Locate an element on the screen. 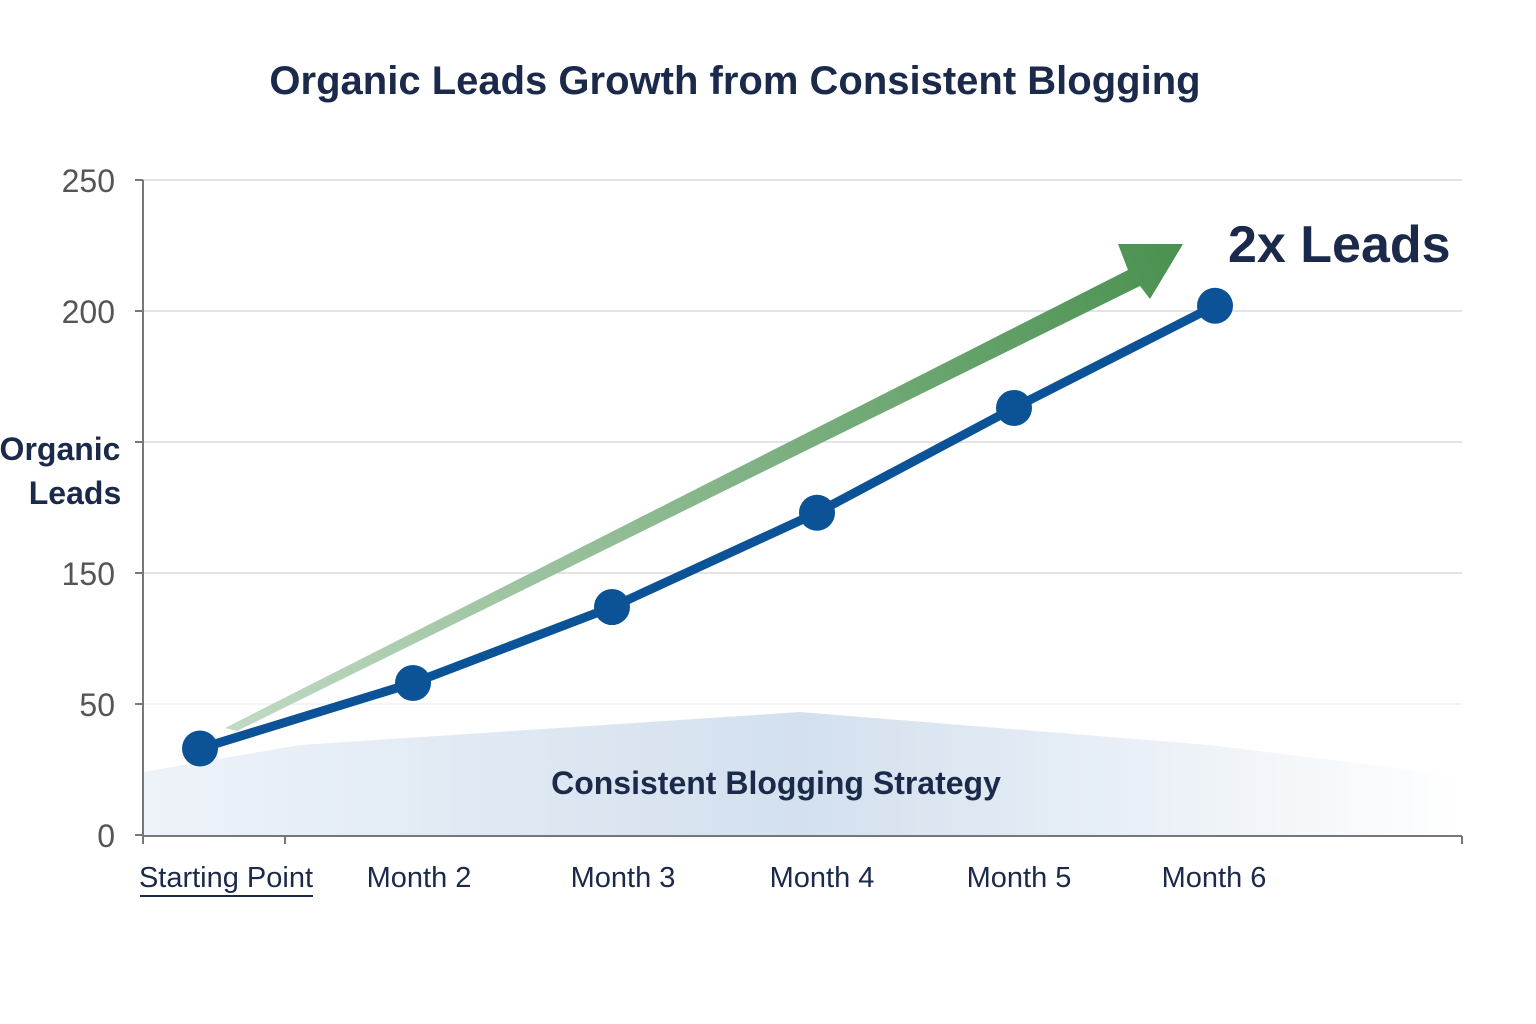 Image resolution: width=1536 pixels, height=1024 pixels. x-tick-label: Month 4 is located at coordinates (822, 878).